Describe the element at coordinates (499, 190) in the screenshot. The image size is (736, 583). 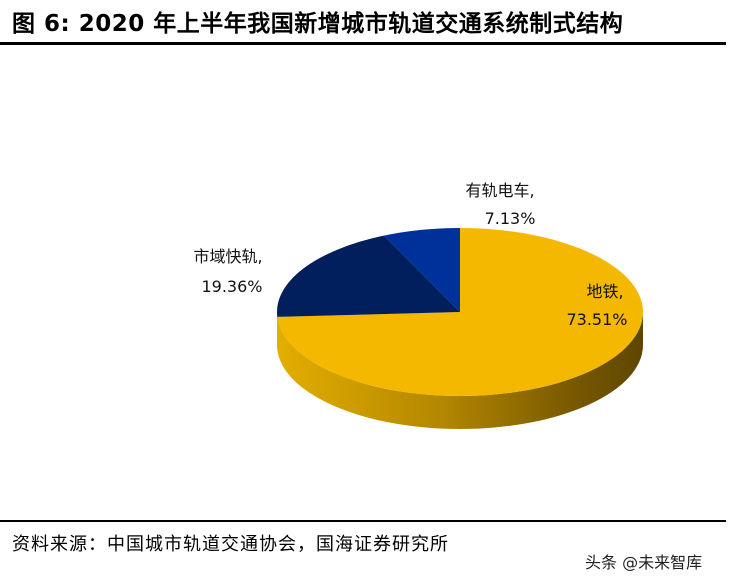
I see `label-tram-name: 有轨电车,` at that location.